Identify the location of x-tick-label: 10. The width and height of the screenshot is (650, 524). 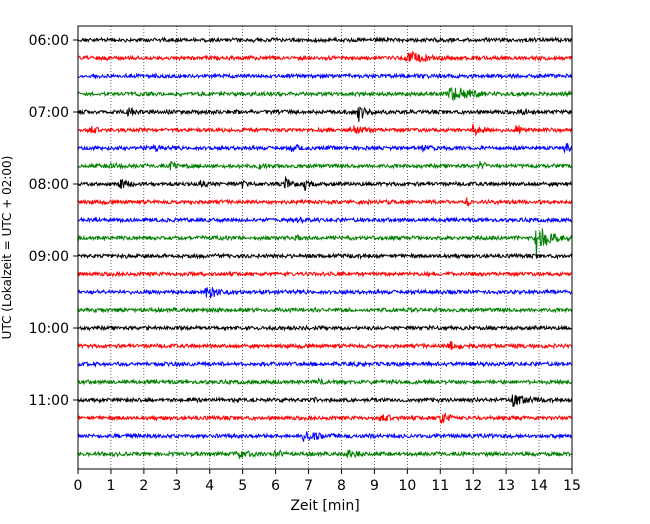
(407, 486).